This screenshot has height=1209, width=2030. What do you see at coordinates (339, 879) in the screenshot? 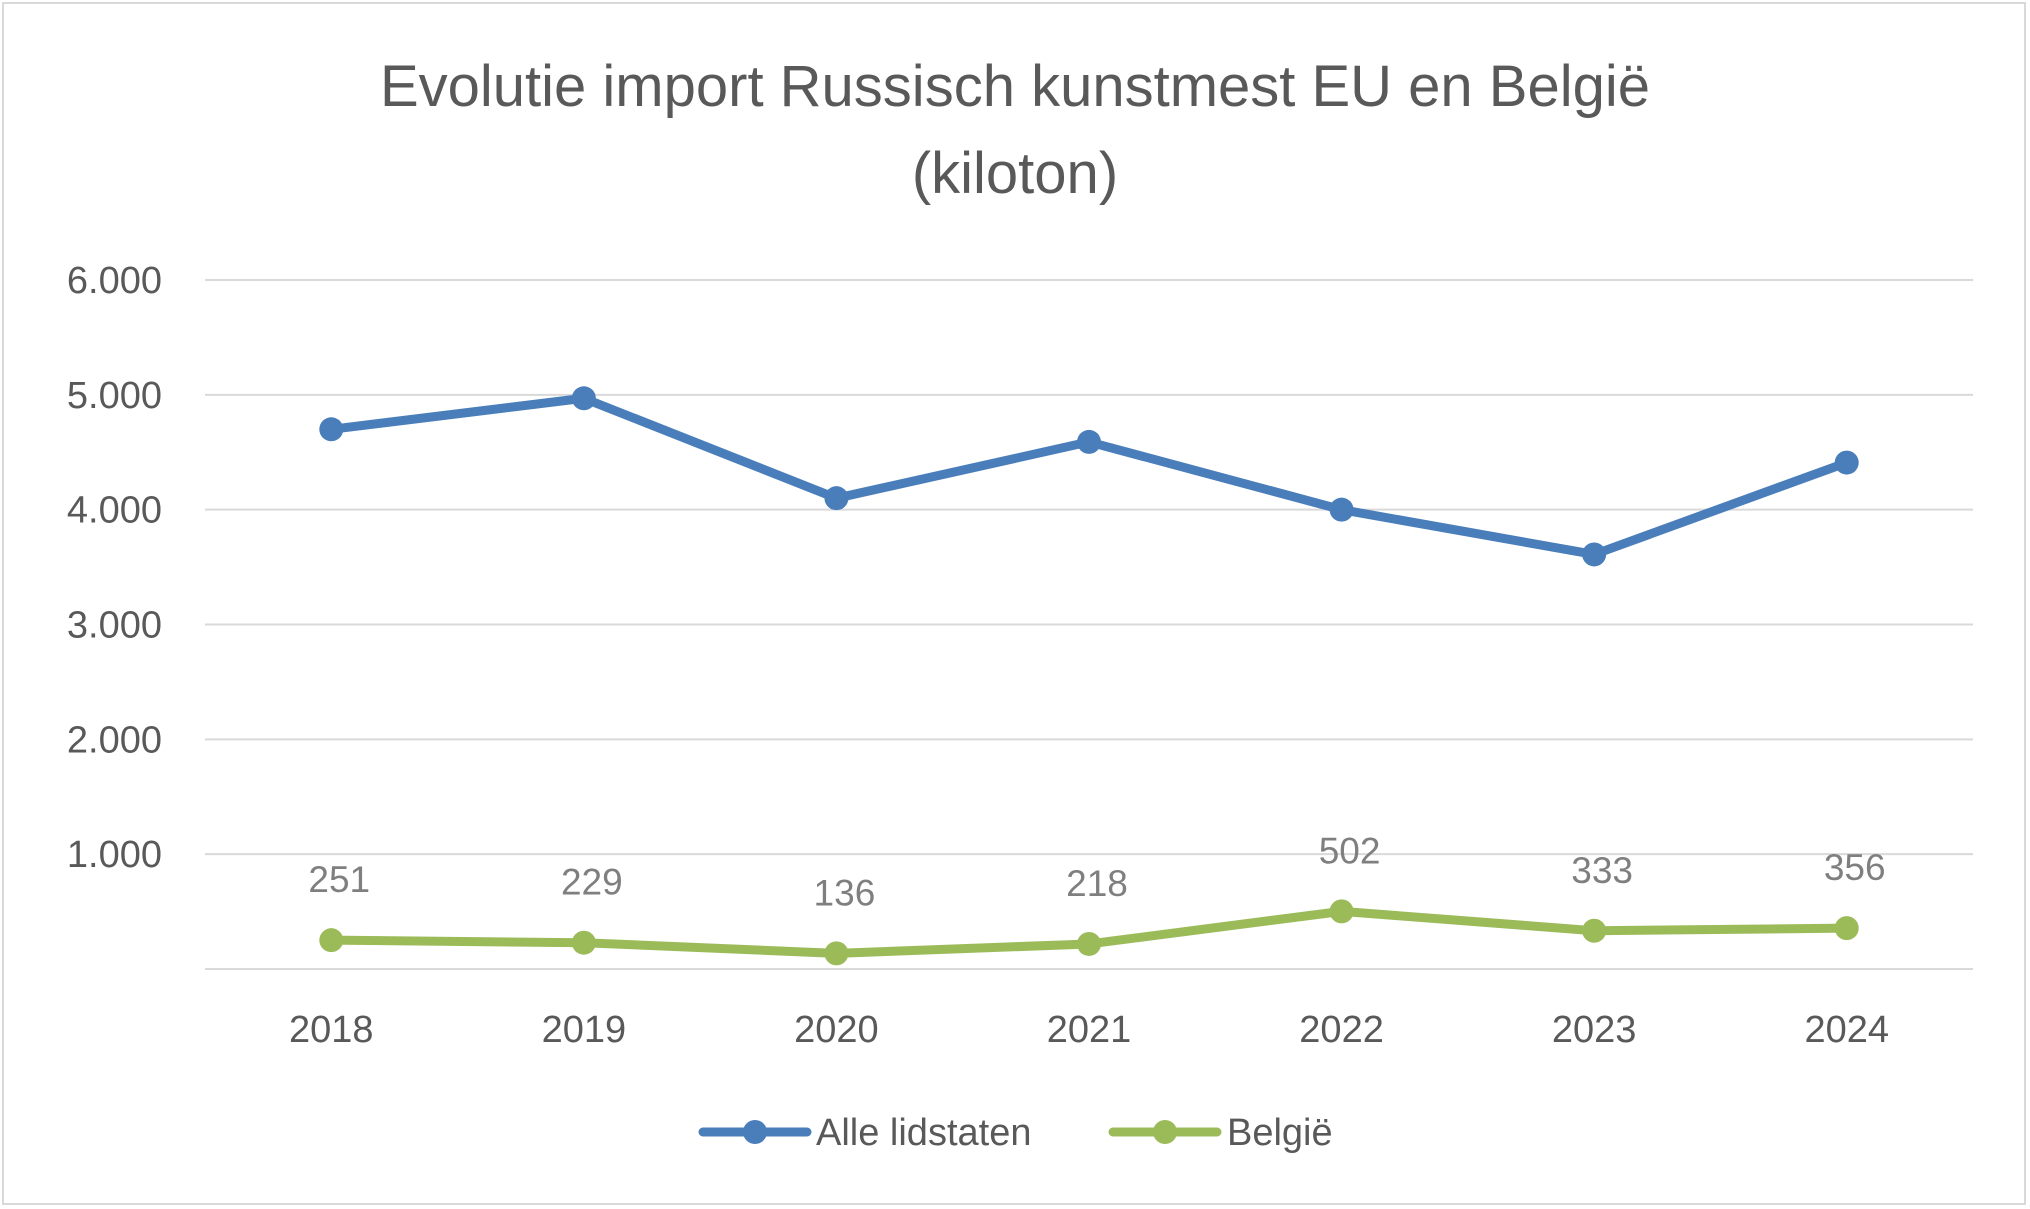
I see `data-label: 251` at bounding box center [339, 879].